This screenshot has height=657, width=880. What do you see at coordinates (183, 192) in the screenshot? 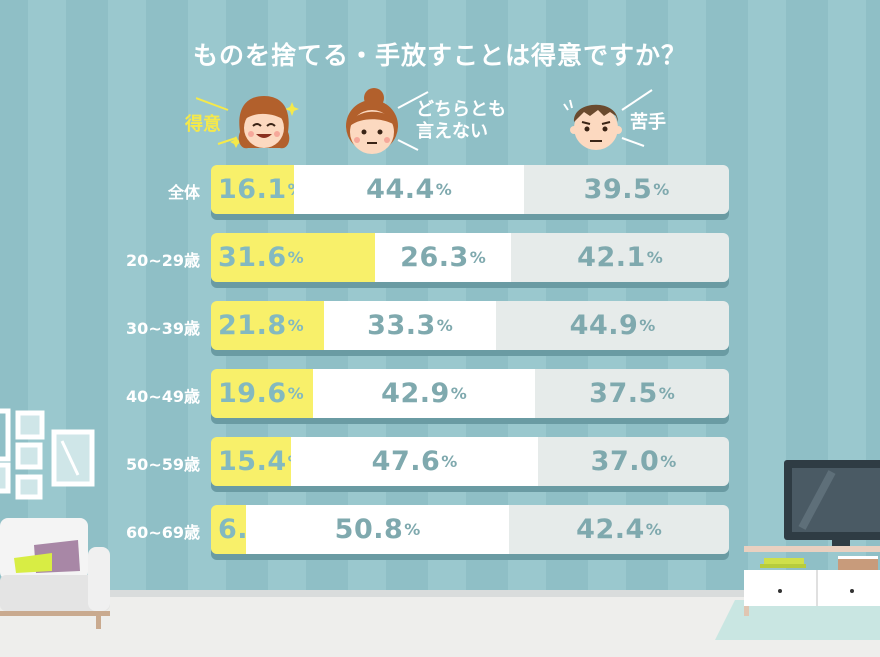
I see `category-label: 全体` at bounding box center [183, 192].